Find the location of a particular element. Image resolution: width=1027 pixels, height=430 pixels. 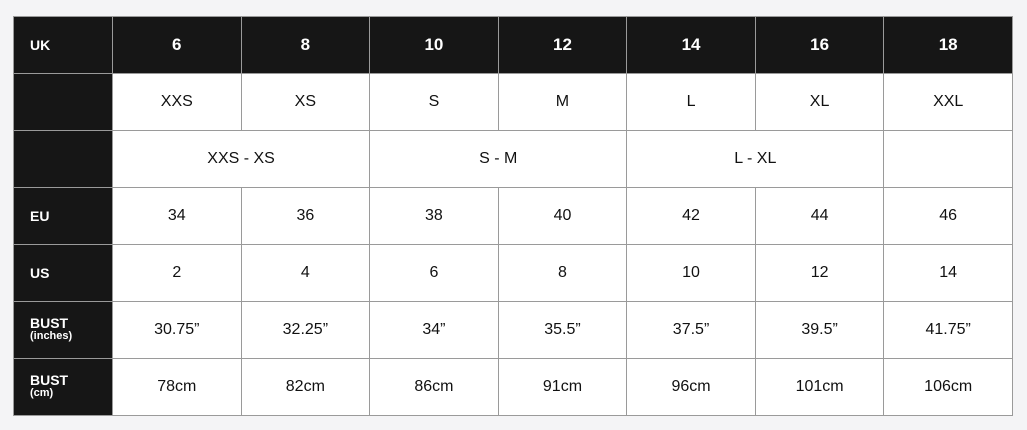

row-label: BUST (cm) is located at coordinates (63, 387).